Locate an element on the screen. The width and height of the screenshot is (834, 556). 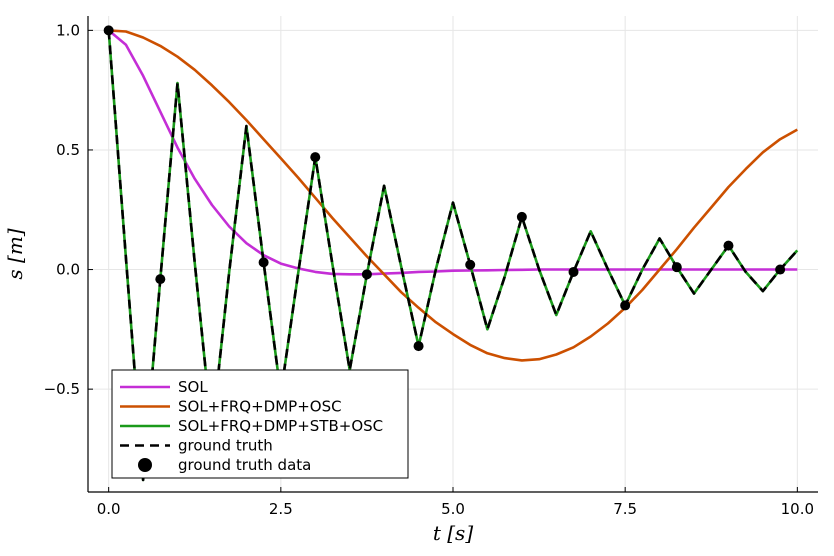
legend-label-1: SOL+FRQ+DMP+OSC is located at coordinates (260, 407).